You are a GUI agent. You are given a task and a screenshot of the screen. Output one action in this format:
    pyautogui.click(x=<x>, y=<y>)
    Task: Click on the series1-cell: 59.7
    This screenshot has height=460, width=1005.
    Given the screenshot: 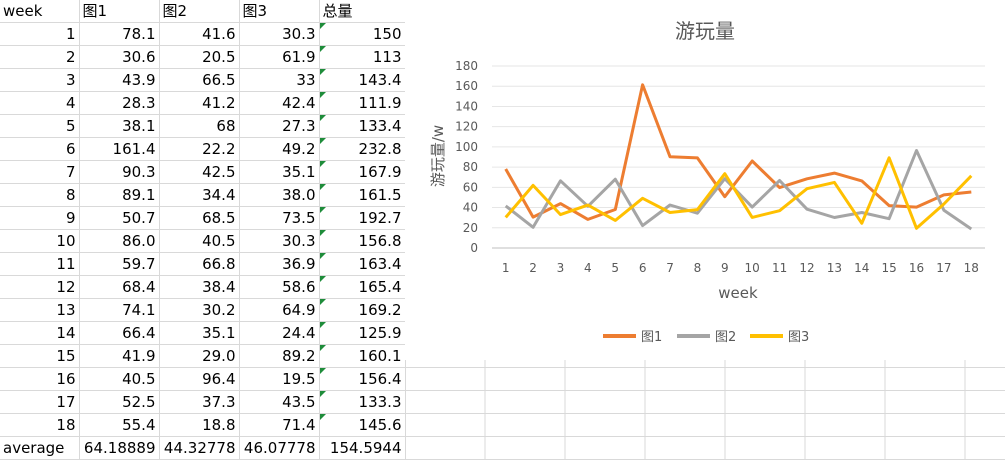 What is the action you would take?
    pyautogui.click(x=119, y=264)
    